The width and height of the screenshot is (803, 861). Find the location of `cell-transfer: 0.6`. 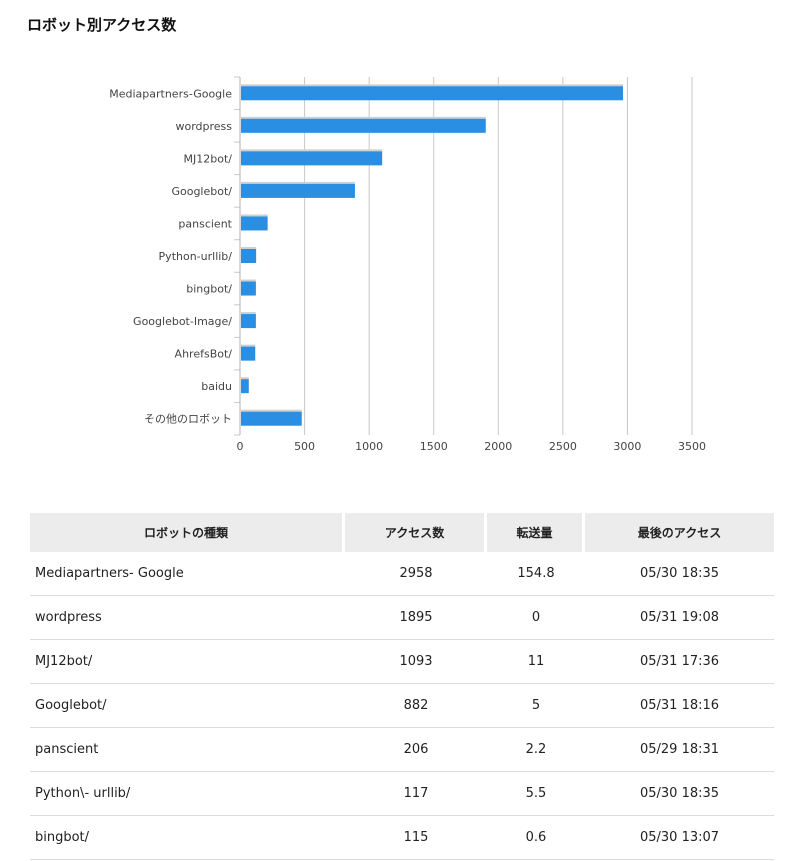

cell-transfer: 0.6 is located at coordinates (536, 838).